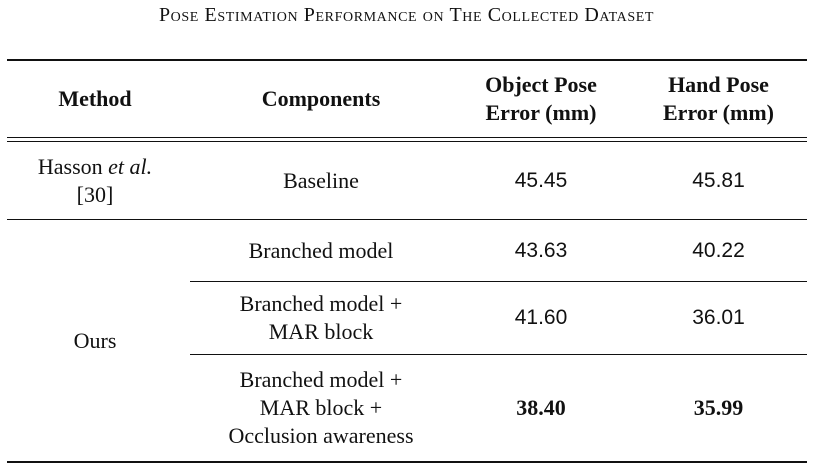  What do you see at coordinates (541, 407) in the screenshot?
I see `object-error-full-model: 38.40` at bounding box center [541, 407].